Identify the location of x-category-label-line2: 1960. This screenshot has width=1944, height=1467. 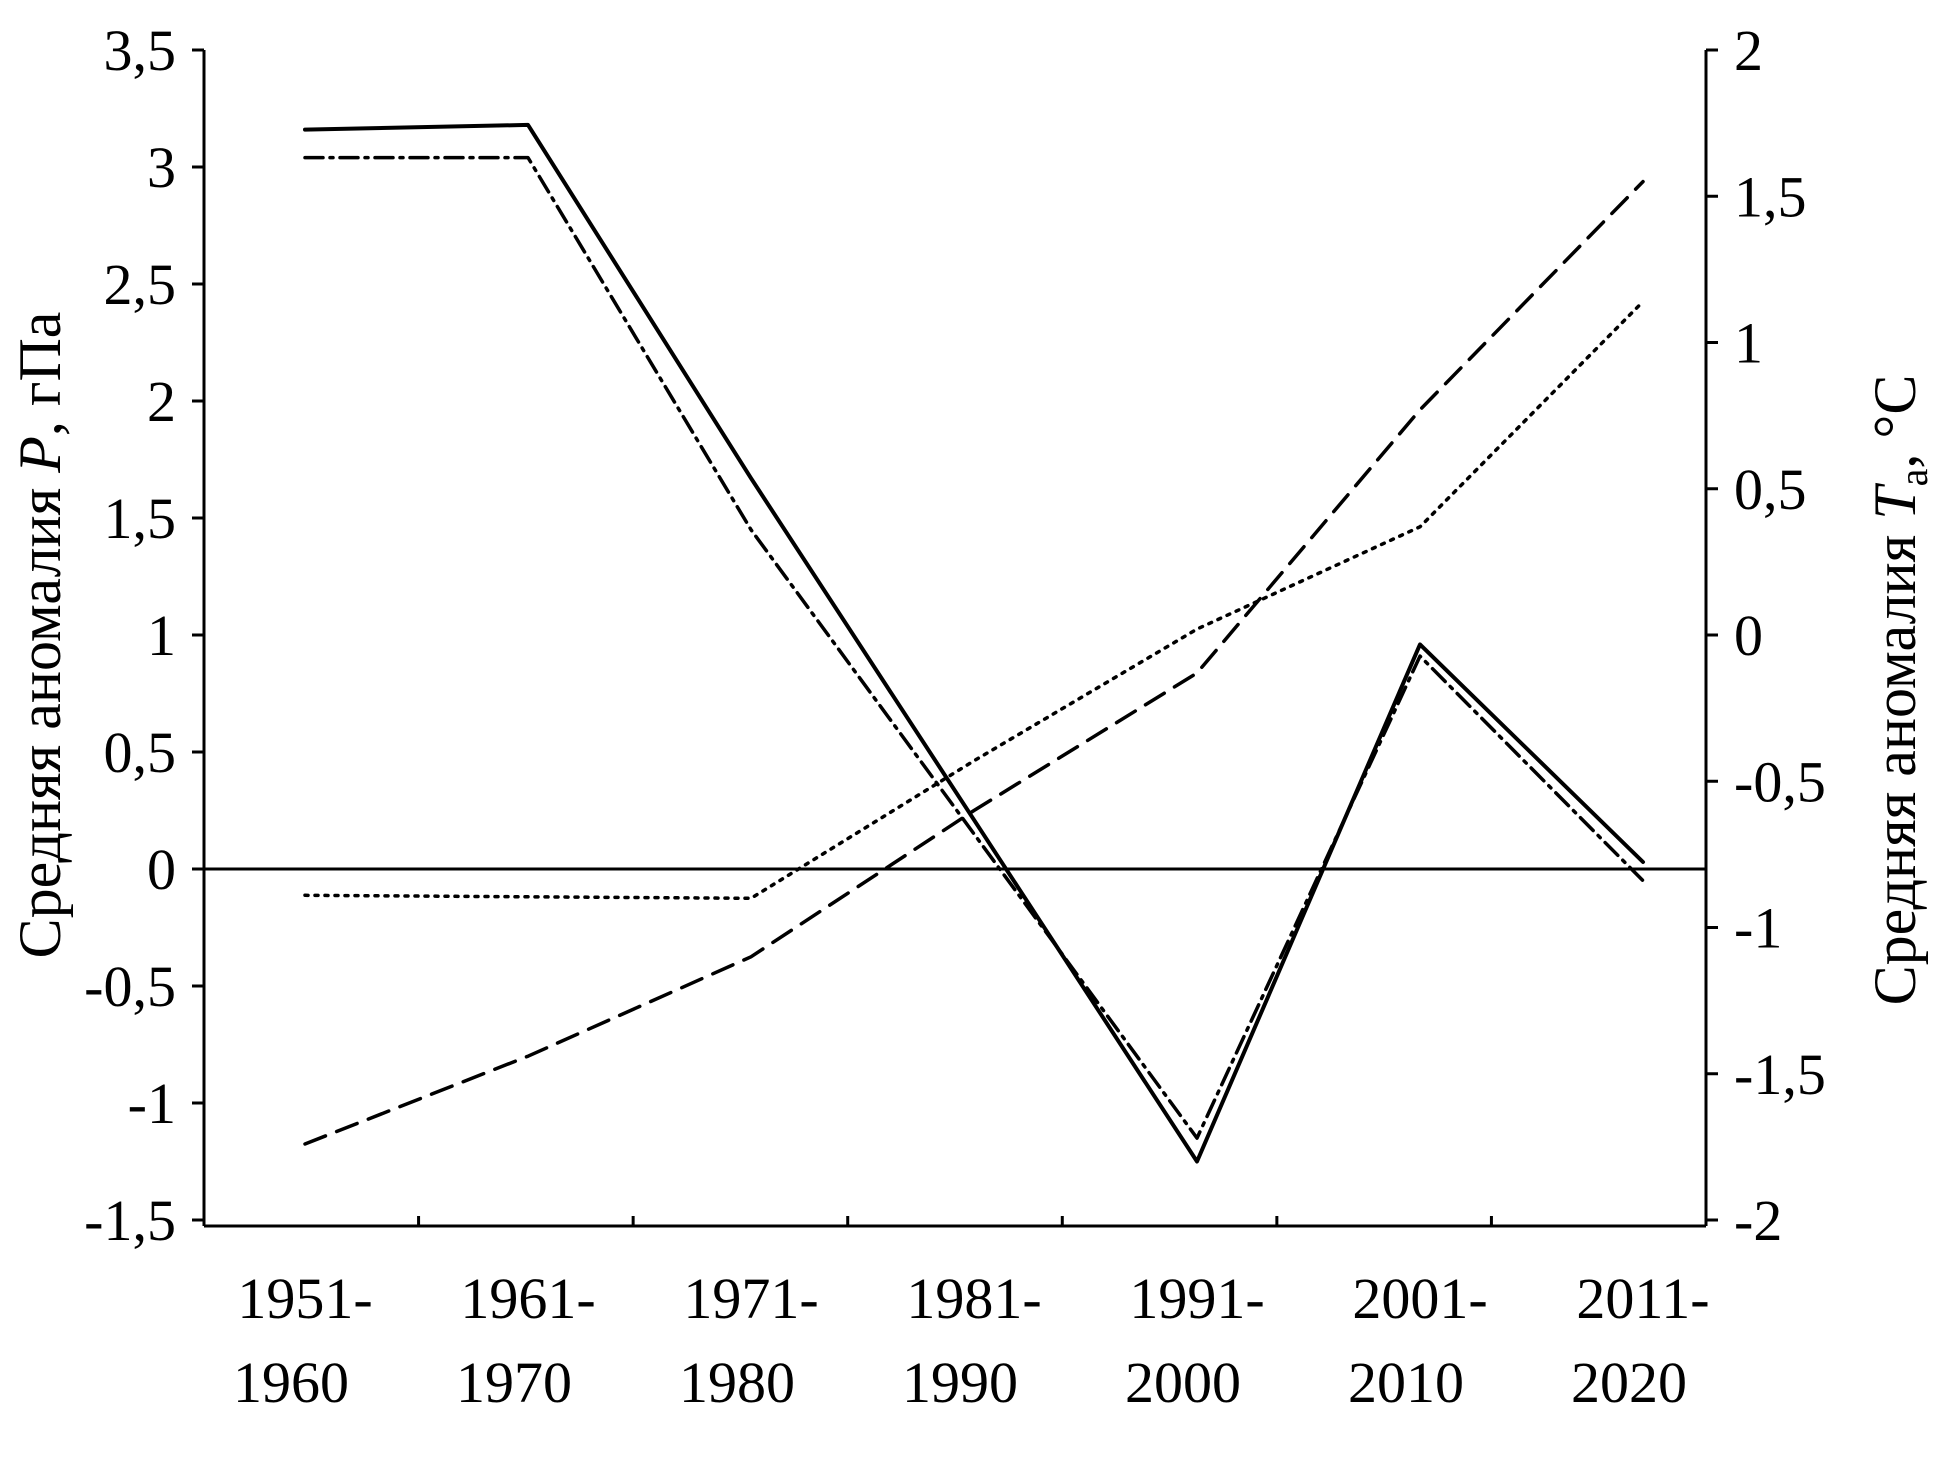
(291, 1382).